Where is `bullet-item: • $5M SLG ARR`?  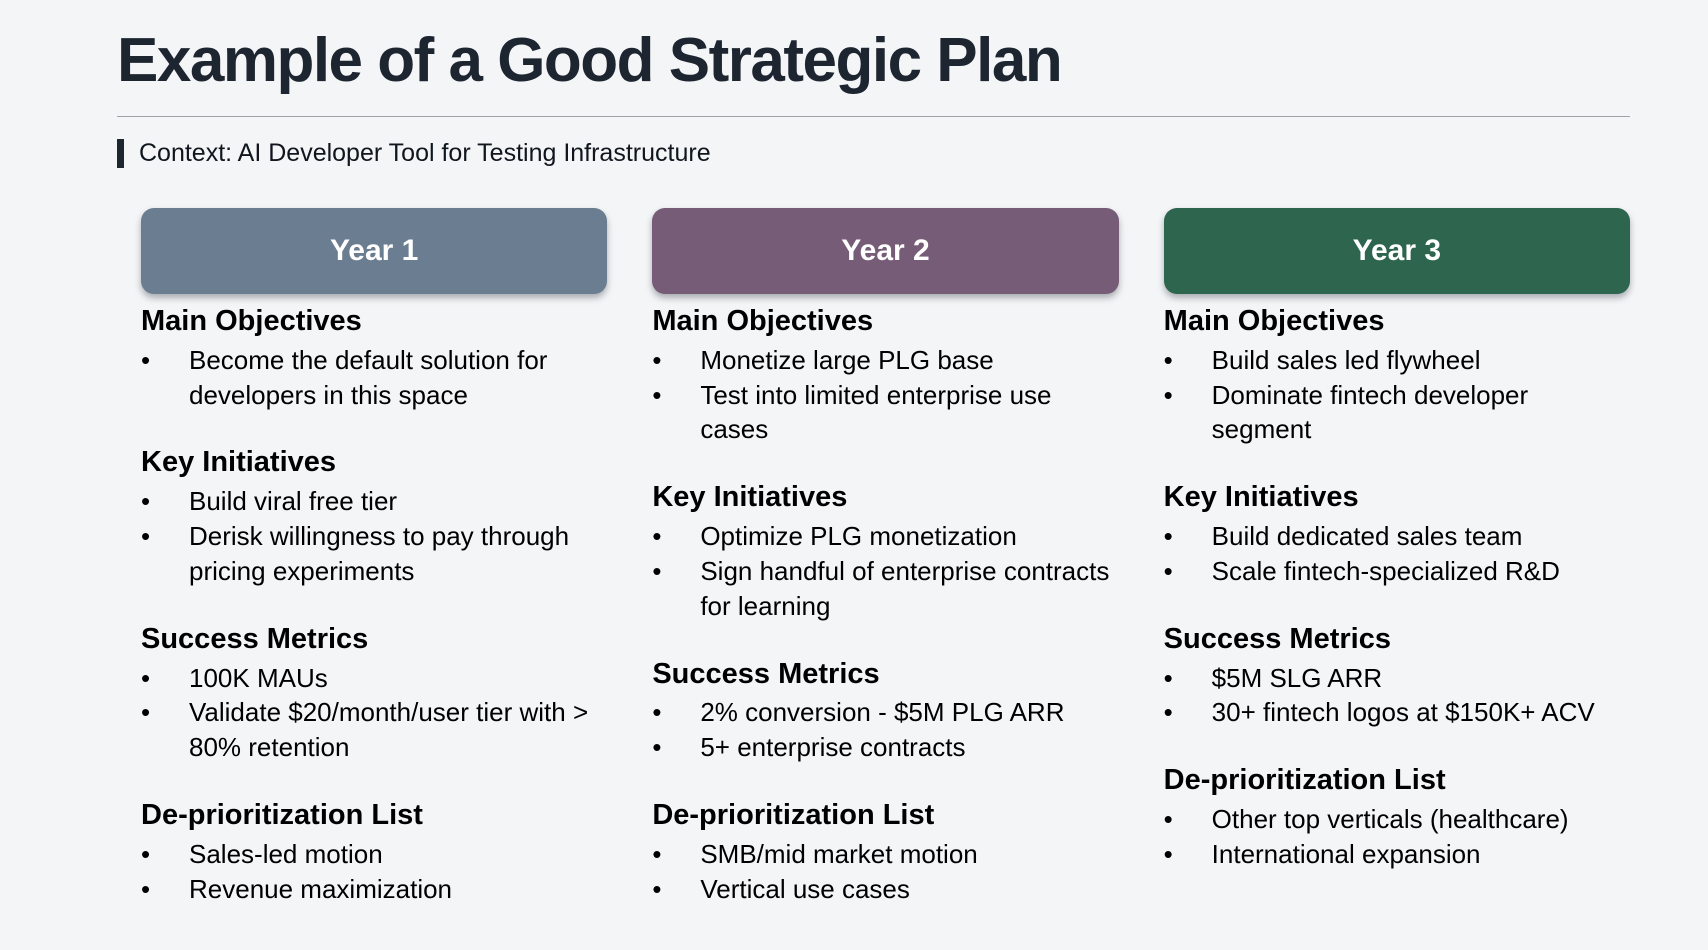
bullet-item: • $5M SLG ARR is located at coordinates (1397, 678).